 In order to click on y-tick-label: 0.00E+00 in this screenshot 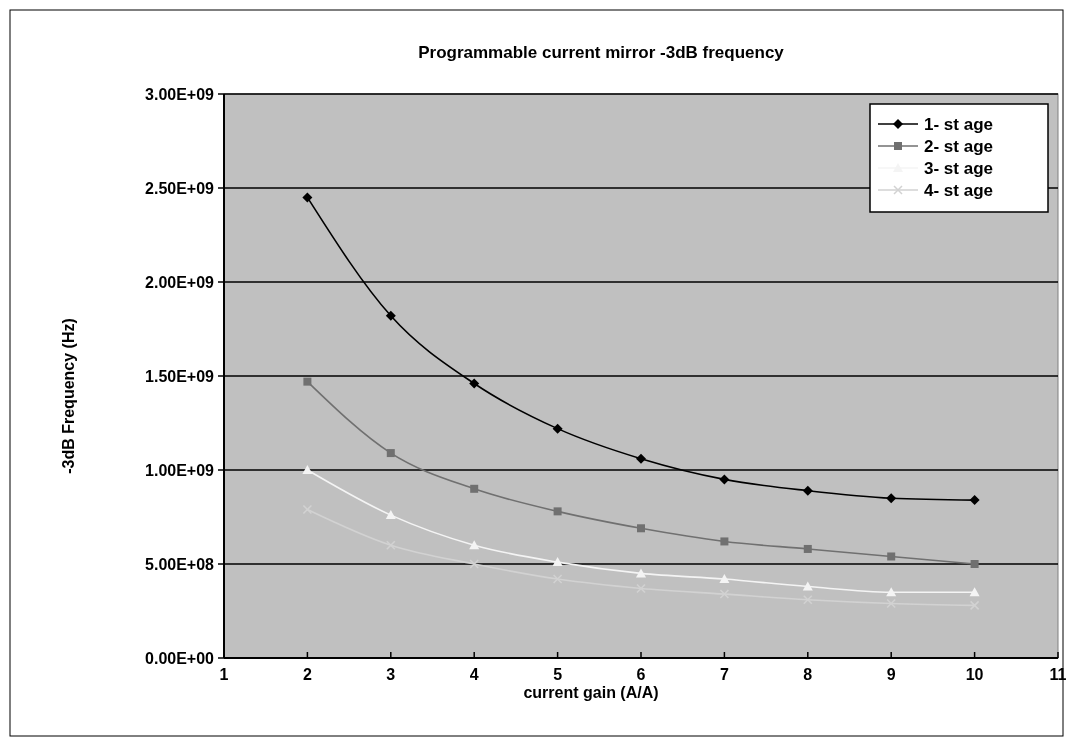, I will do `click(180, 658)`.